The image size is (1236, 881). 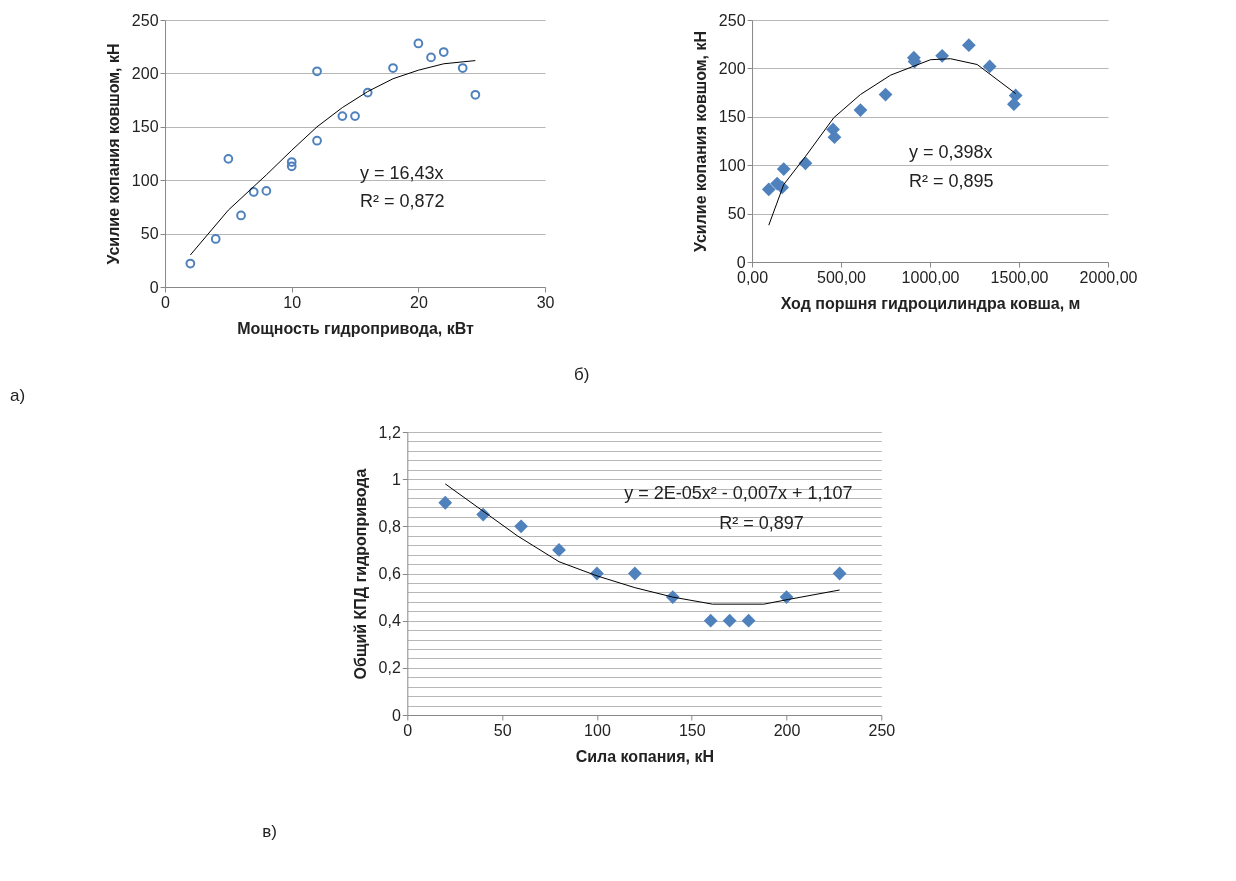 I want to click on y-tick-label: 0,6, so click(x=389, y=573).